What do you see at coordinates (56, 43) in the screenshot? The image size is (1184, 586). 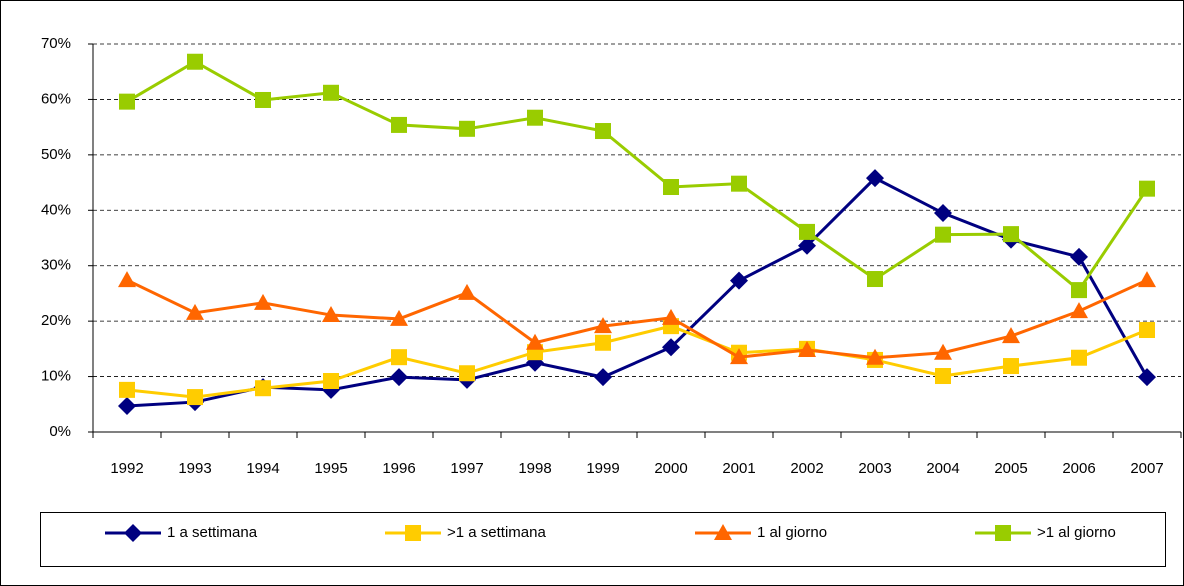 I see `y-tick-label: 70%` at bounding box center [56, 43].